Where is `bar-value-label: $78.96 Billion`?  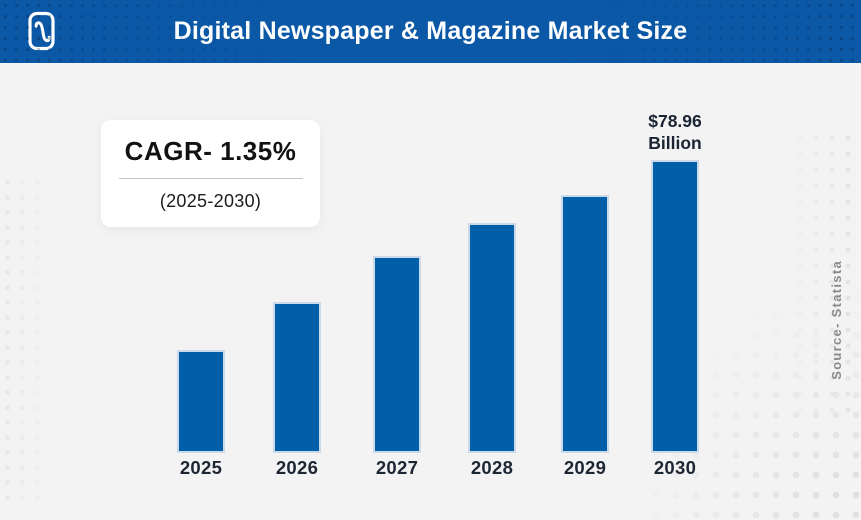 bar-value-label: $78.96 Billion is located at coordinates (675, 132).